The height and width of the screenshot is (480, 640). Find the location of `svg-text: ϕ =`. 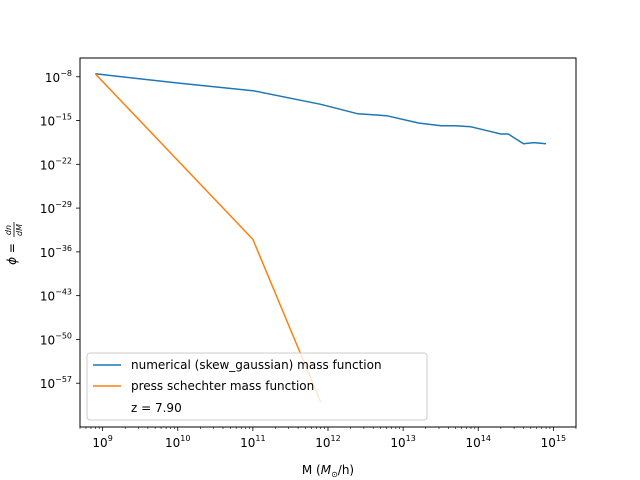

svg-text: ϕ = is located at coordinates (12, 254).